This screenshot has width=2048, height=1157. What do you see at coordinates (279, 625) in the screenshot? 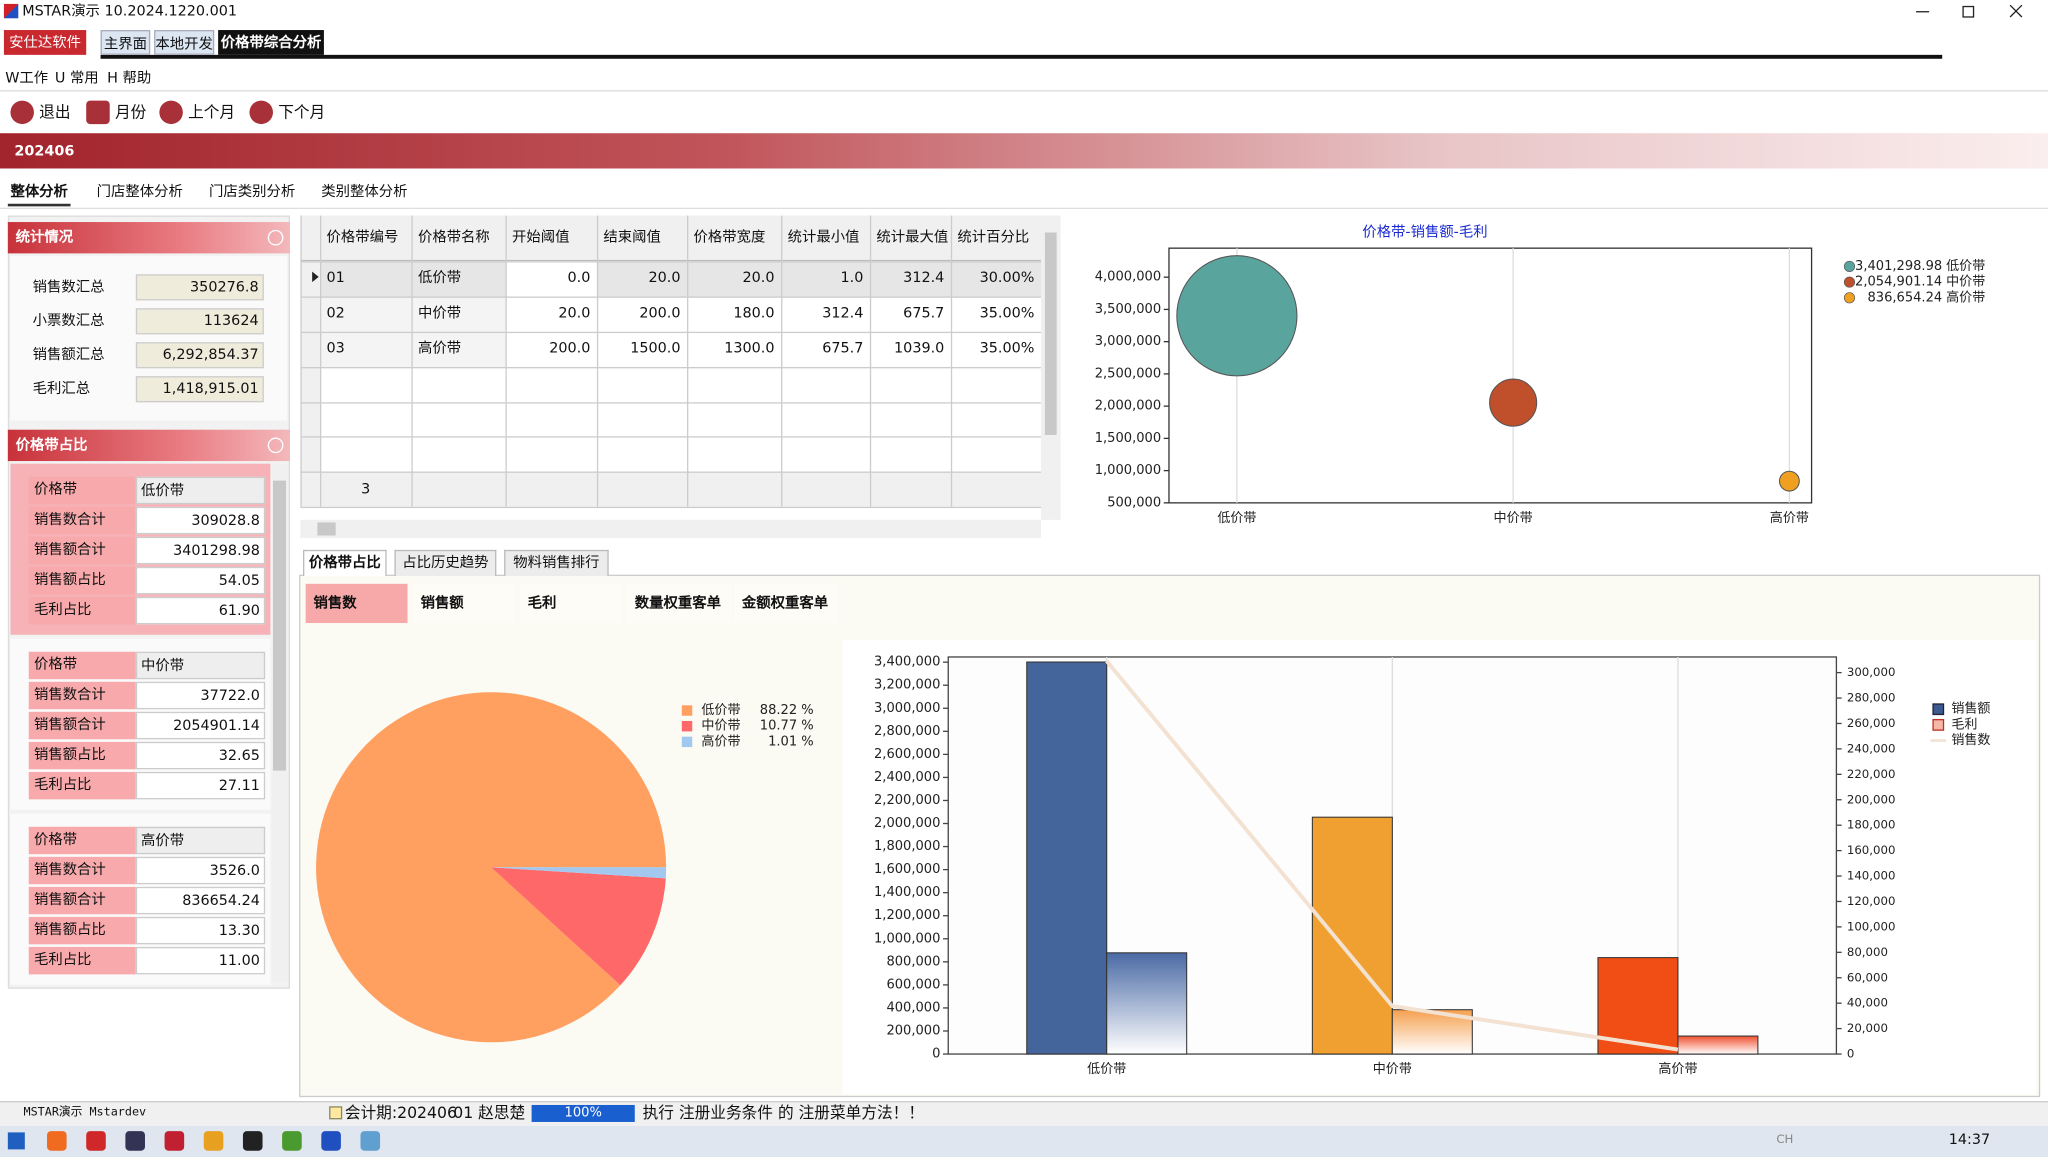
I see `scrollbar-thumb` at bounding box center [279, 625].